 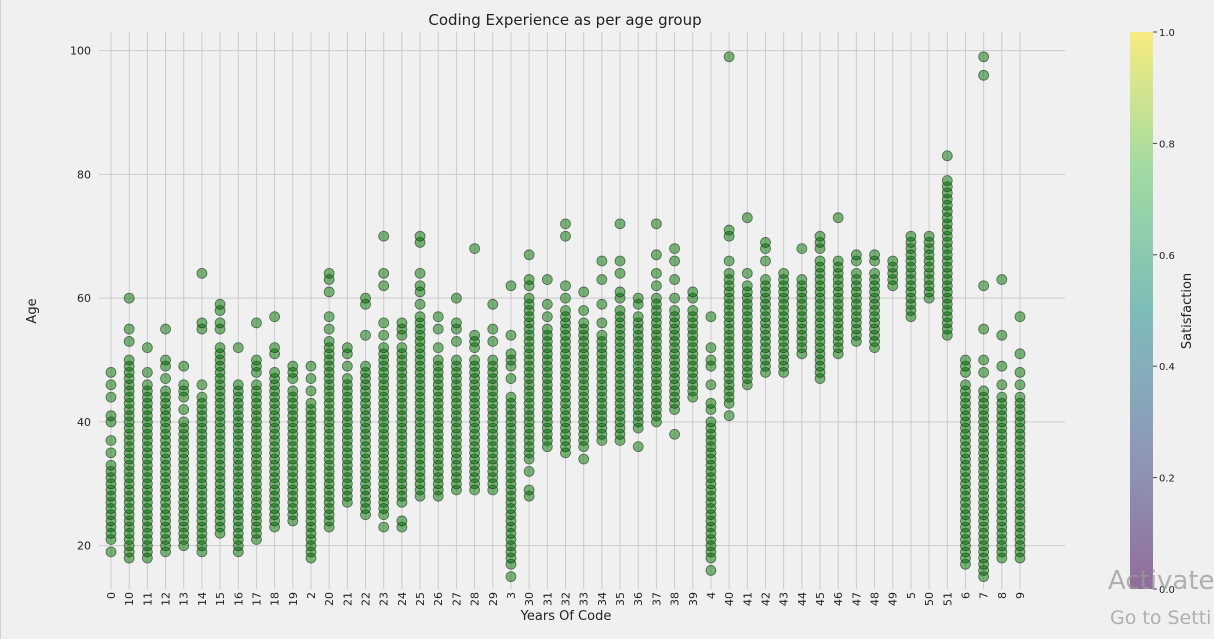 I want to click on colorbar-tick-label: 0.2, so click(x=1167, y=479).